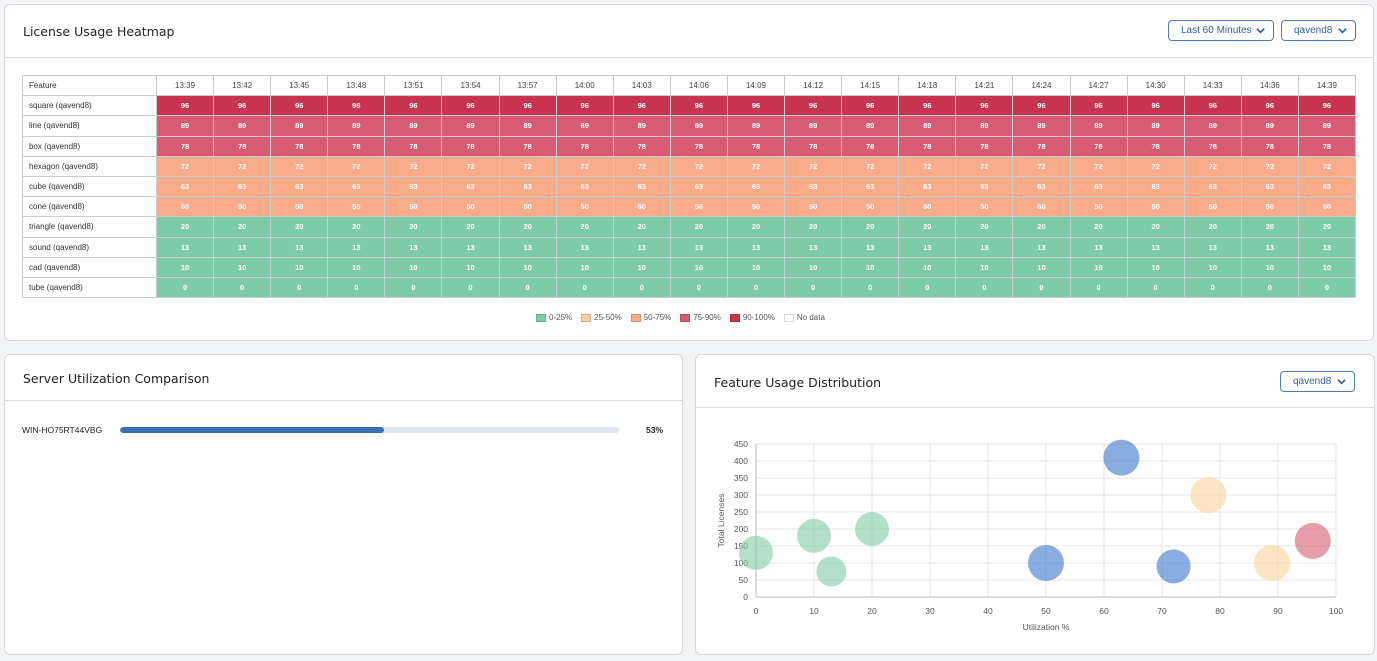 This screenshot has height=661, width=1377. I want to click on time-range-select: Last 60 Minutes, so click(1221, 30).